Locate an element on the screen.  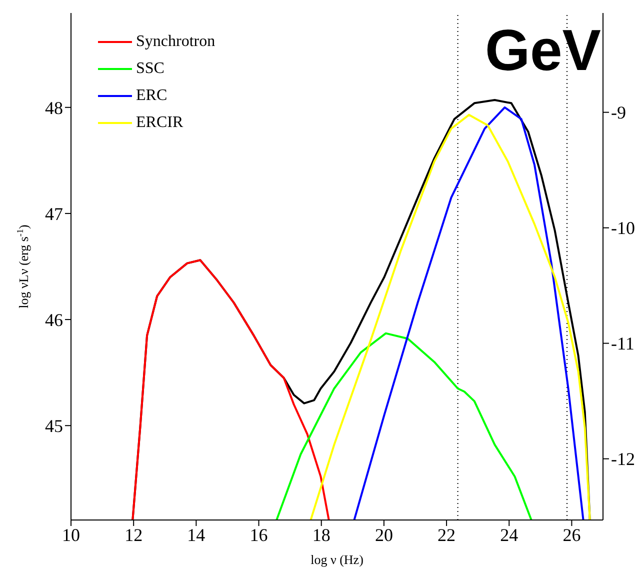
x-tick-label: 20 is located at coordinates (383, 534).